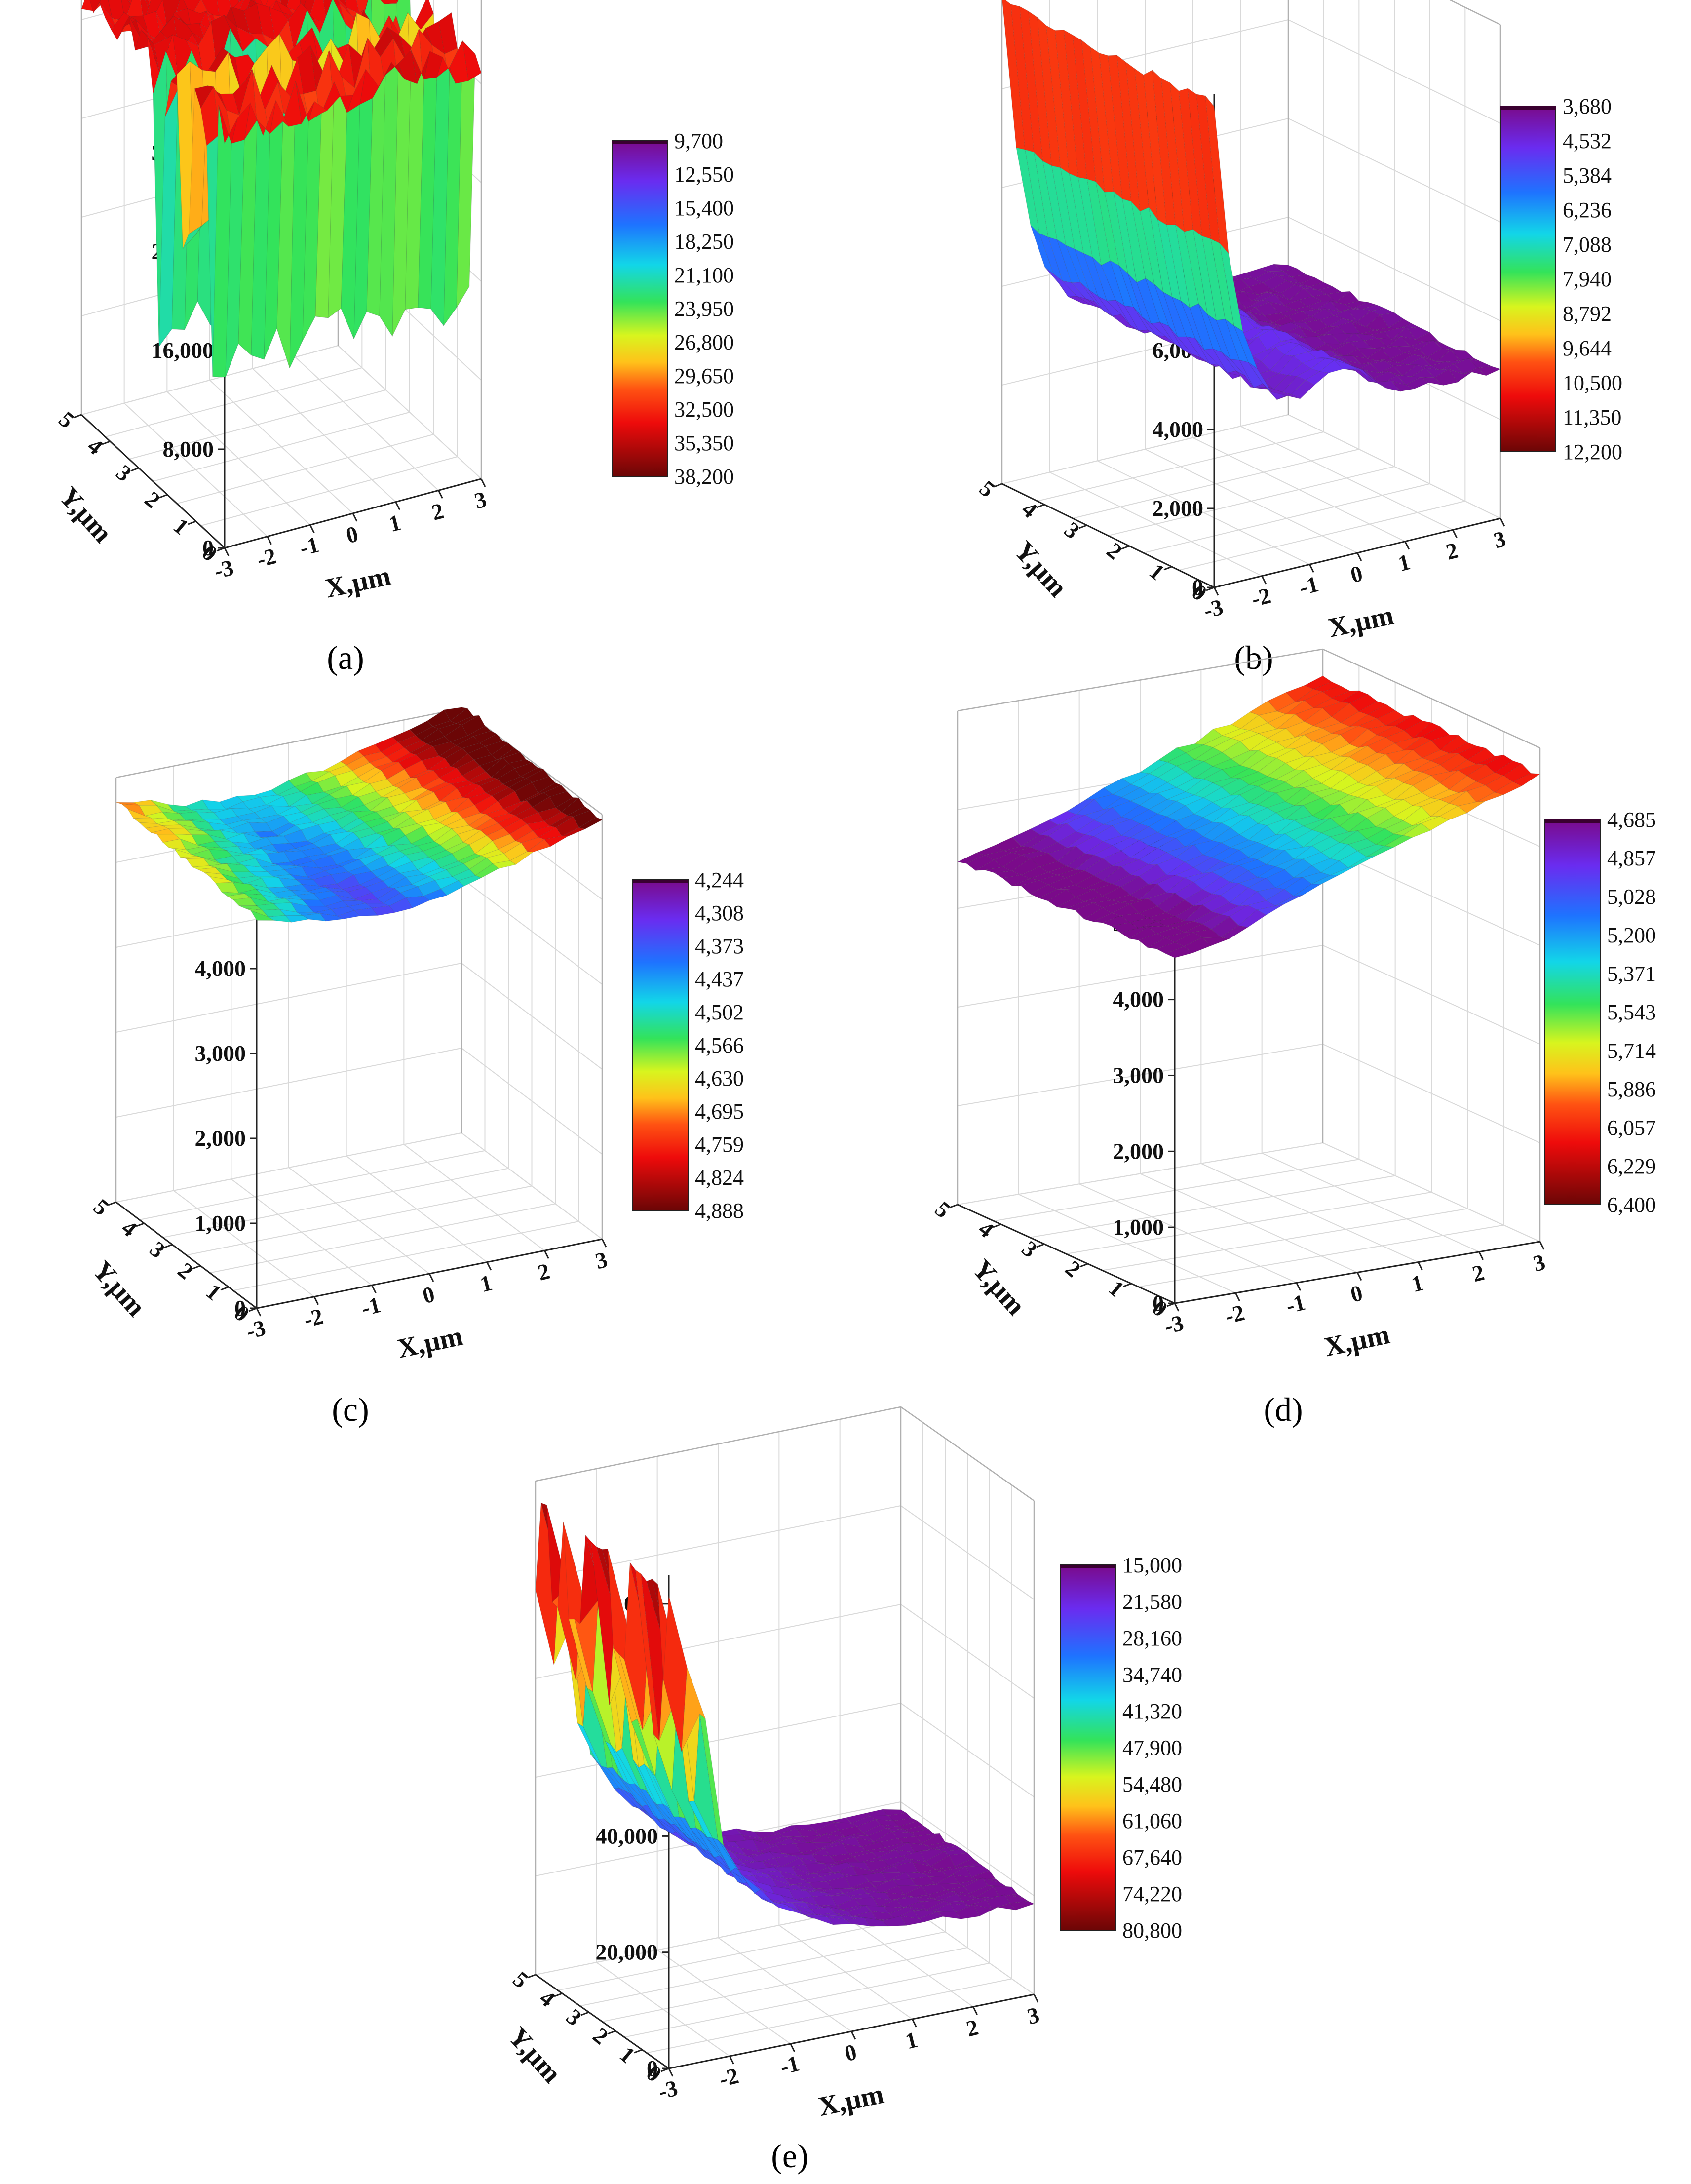 Image resolution: width=1691 pixels, height=2184 pixels. I want to click on colorbar-tick-label: 4,502, so click(719, 1012).